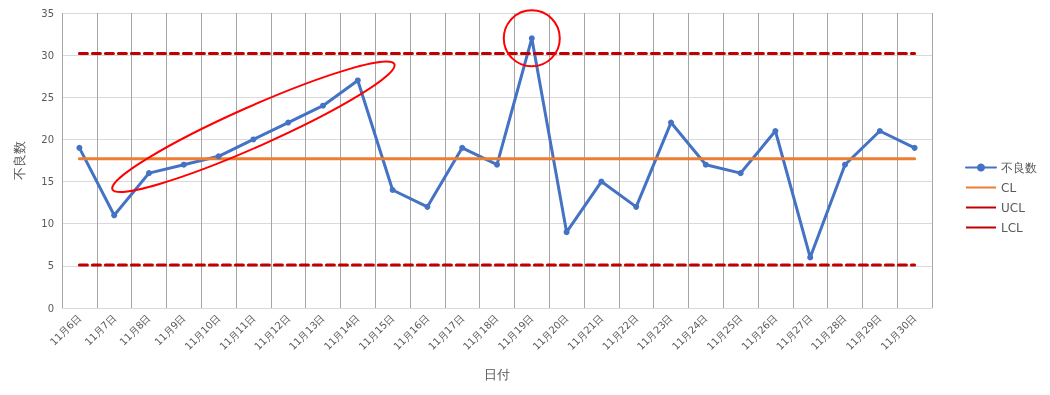 This screenshot has height=395, width=1050. What do you see at coordinates (47, 139) in the screenshot?
I see `y-tick-label: 20` at bounding box center [47, 139].